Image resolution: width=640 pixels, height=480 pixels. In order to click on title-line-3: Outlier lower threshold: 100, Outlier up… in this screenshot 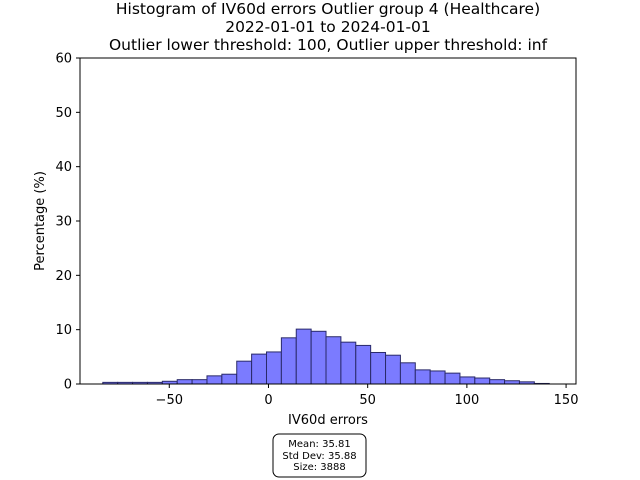, I will do `click(328, 45)`.